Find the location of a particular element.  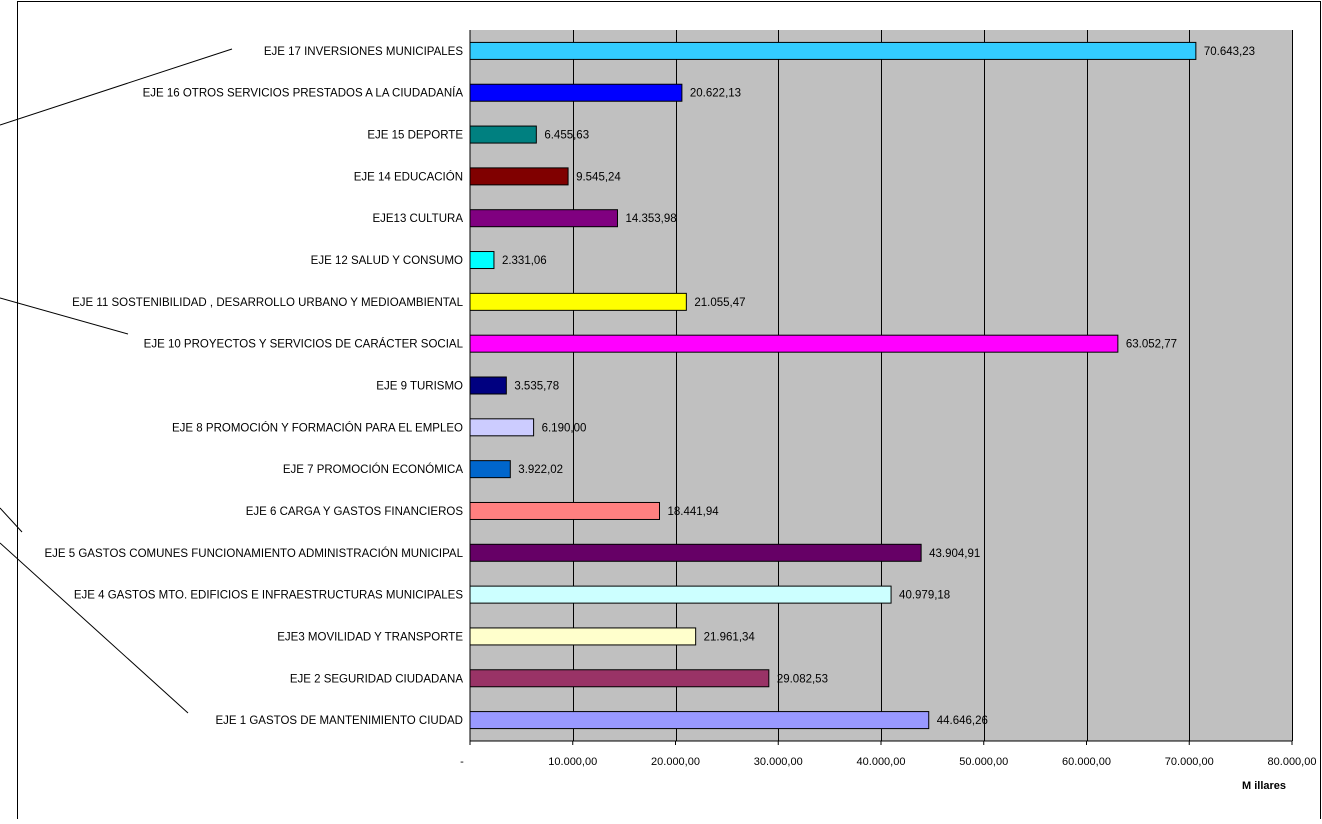

data-label: 3.535,78 is located at coordinates (536, 387).